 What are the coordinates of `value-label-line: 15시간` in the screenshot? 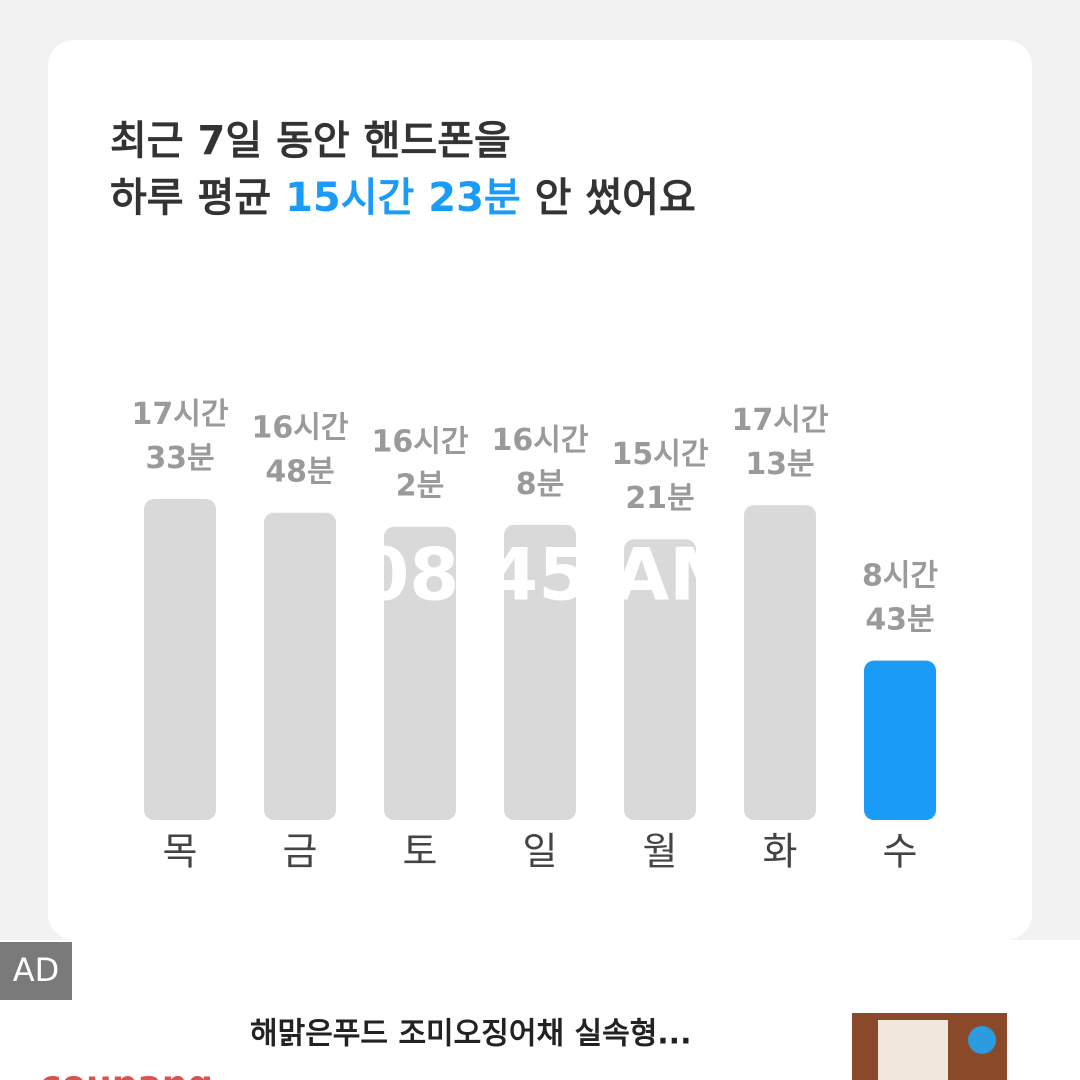 It's located at (660, 454).